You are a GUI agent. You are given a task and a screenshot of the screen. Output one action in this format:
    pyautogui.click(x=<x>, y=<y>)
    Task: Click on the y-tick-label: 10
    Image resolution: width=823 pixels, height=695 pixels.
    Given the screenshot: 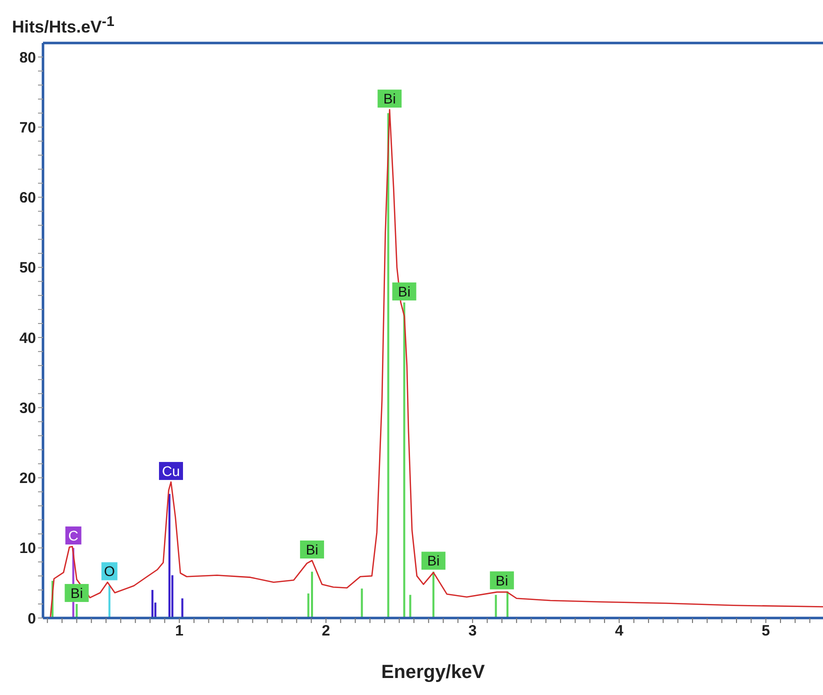 What is the action you would take?
    pyautogui.click(x=27, y=549)
    